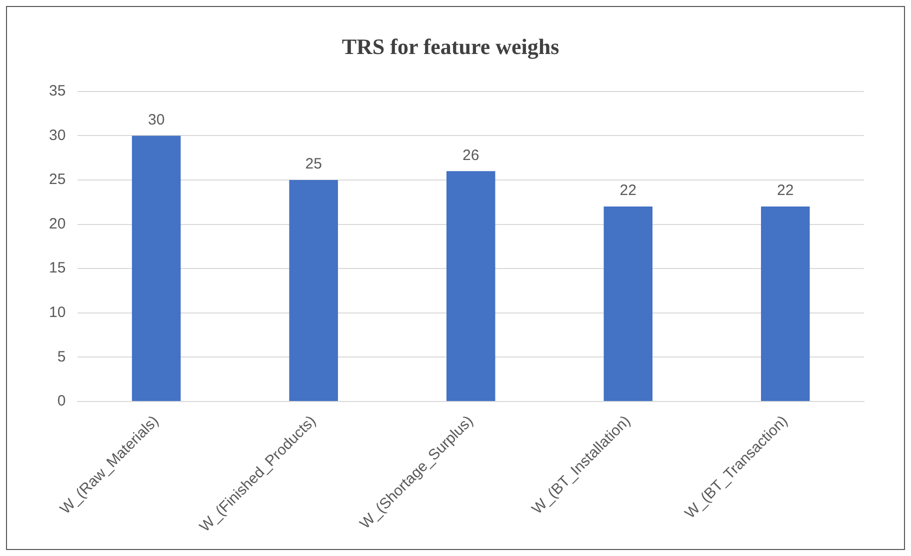 This screenshot has height=556, width=911. Describe the element at coordinates (57, 179) in the screenshot. I see `y-tick-label: 25` at that location.